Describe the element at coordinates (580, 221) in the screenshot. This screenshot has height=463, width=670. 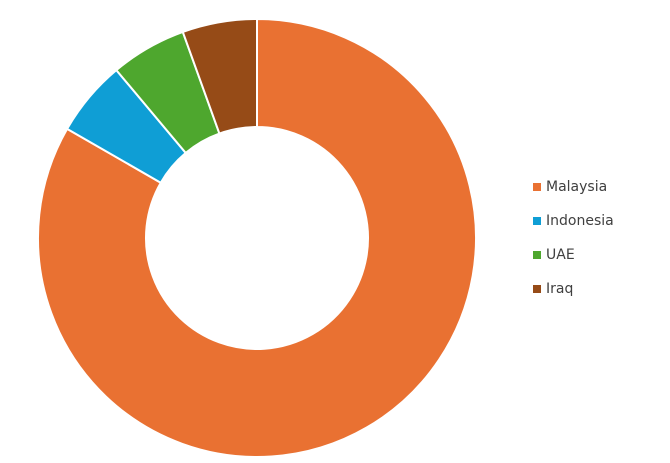
I see `legend-label: Indonesia` at that location.